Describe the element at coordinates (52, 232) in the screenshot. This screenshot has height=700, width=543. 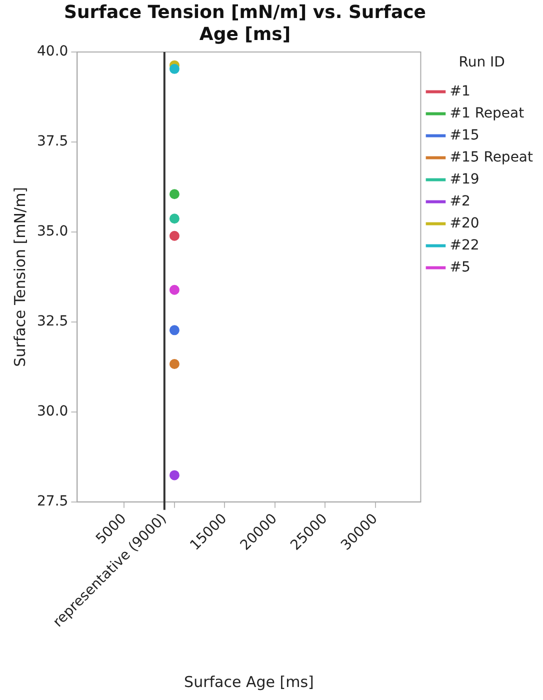
I see `y-tick-label: 35.0` at that location.